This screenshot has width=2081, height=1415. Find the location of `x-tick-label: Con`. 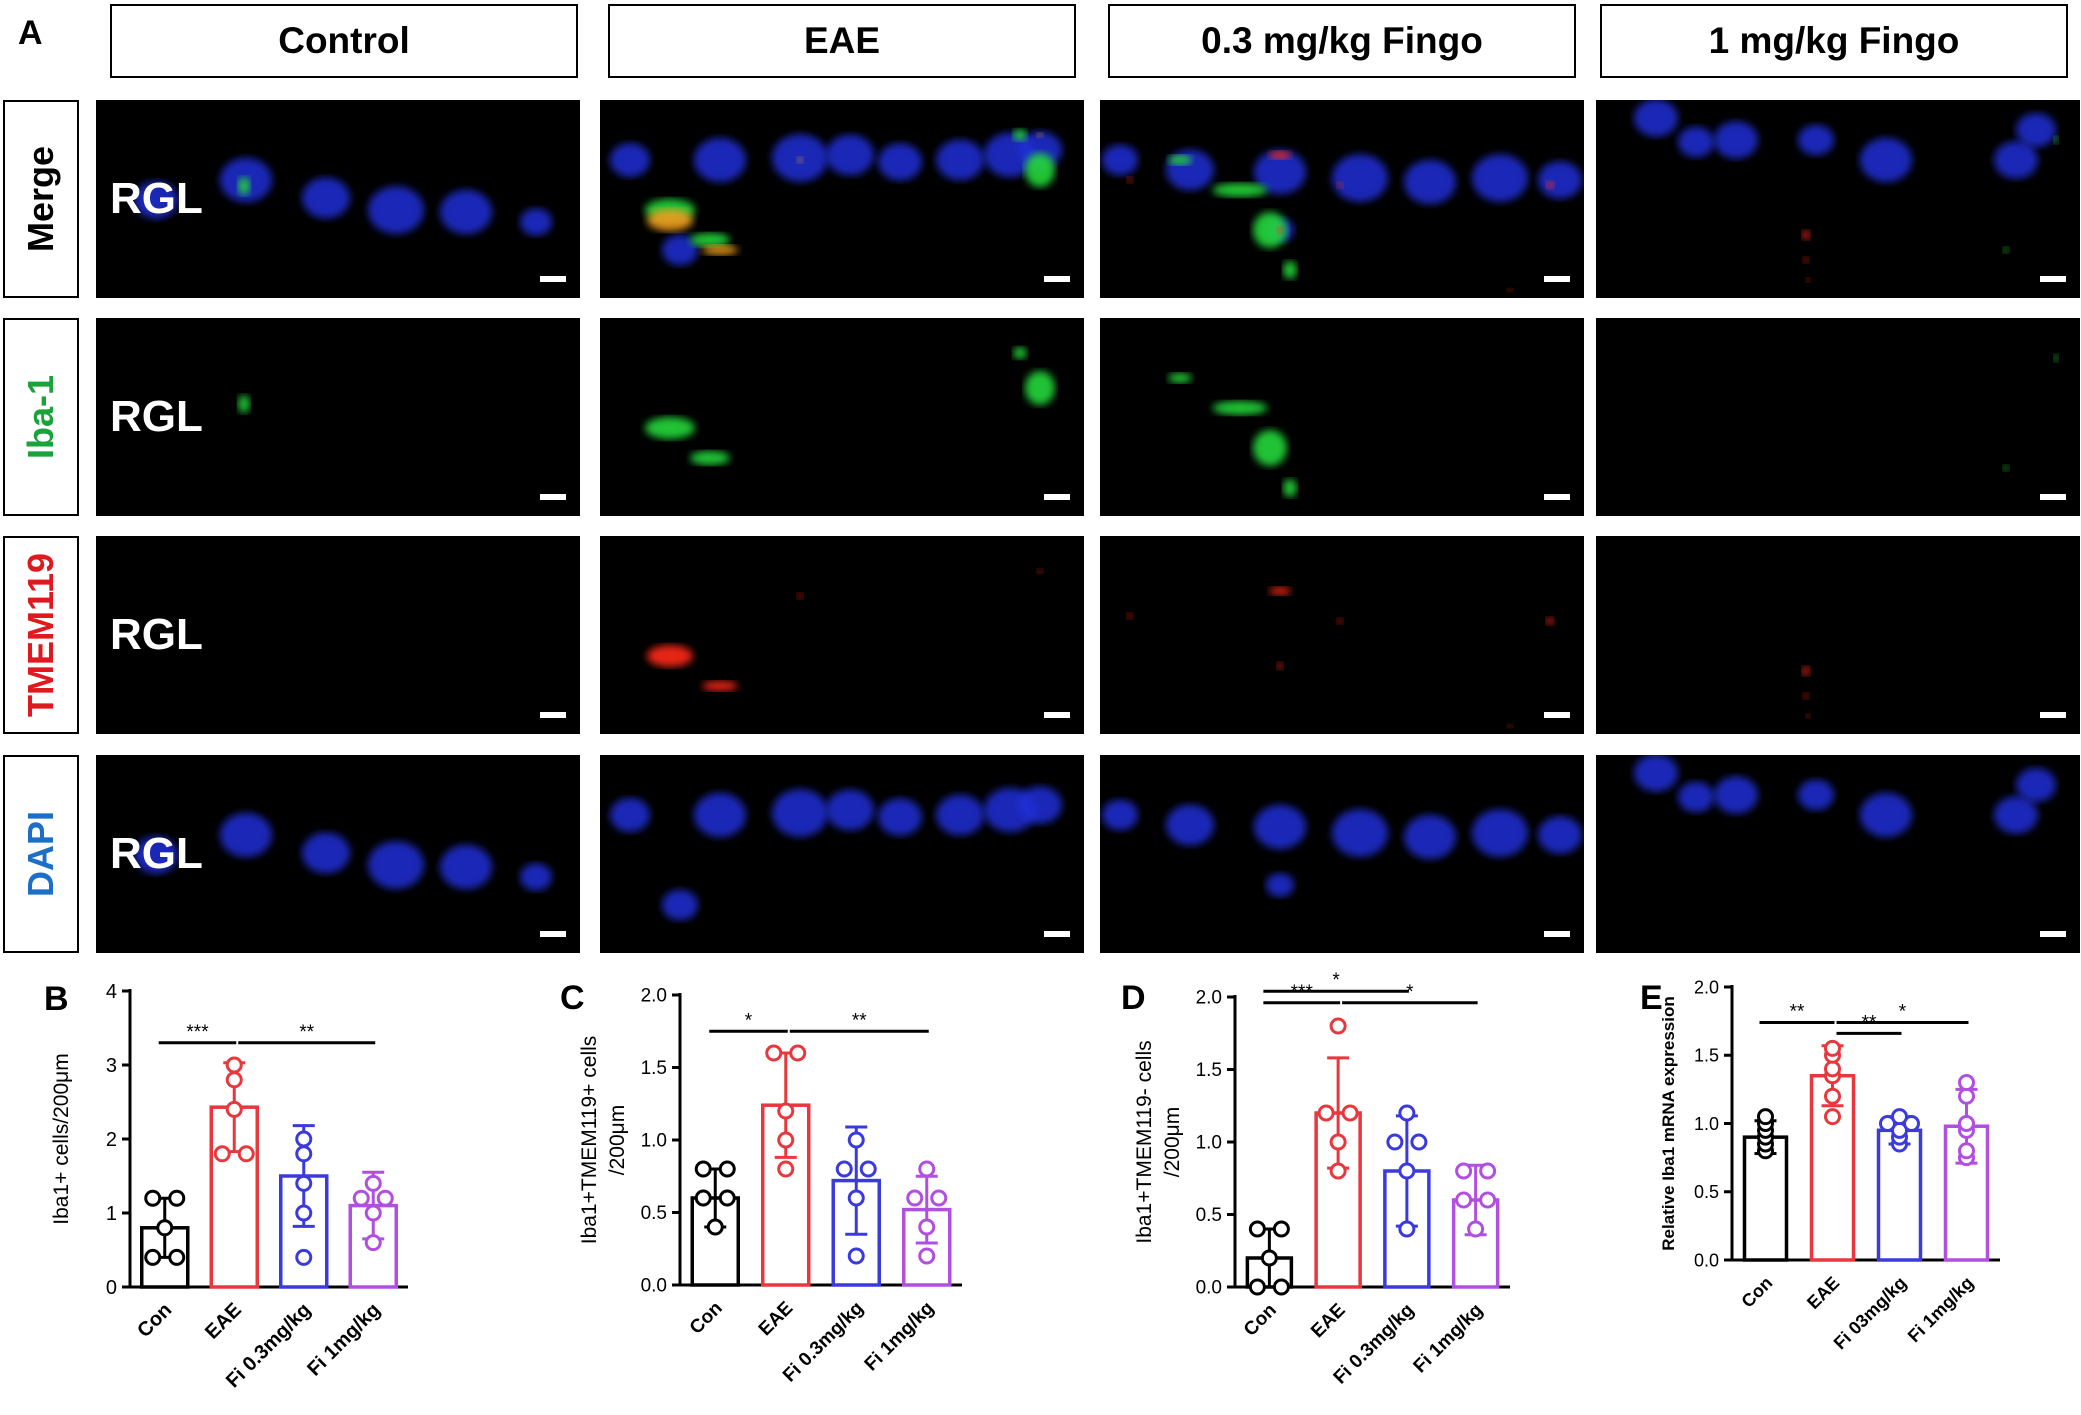

x-tick-label: Con is located at coordinates (1260, 1320).